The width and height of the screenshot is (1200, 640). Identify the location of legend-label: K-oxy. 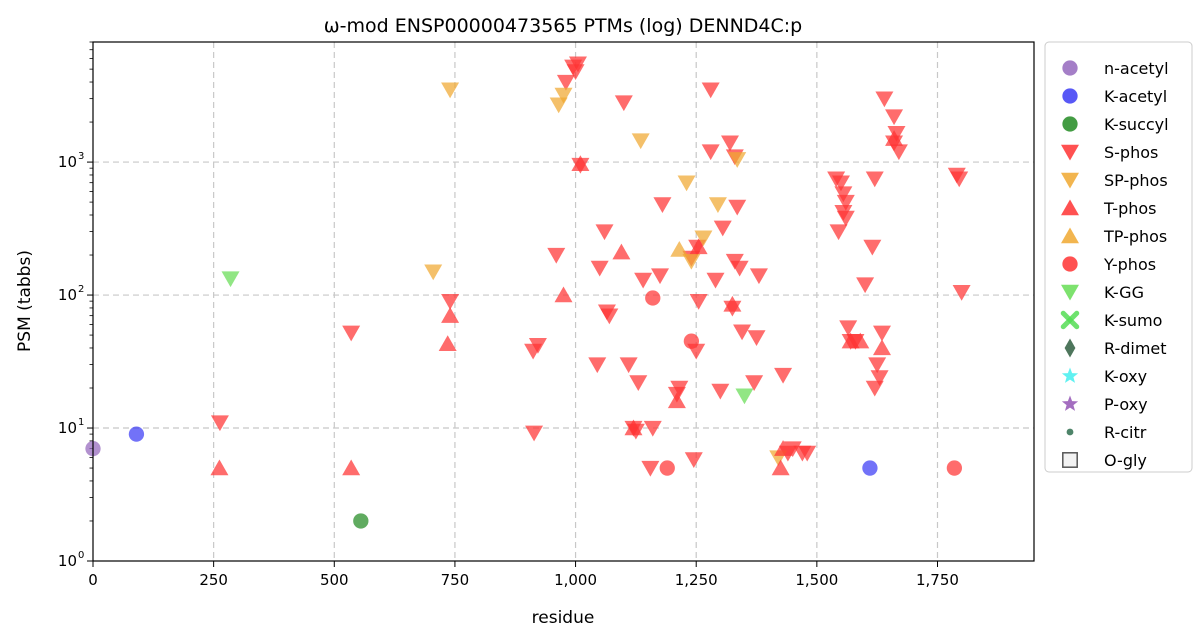
(1125, 376).